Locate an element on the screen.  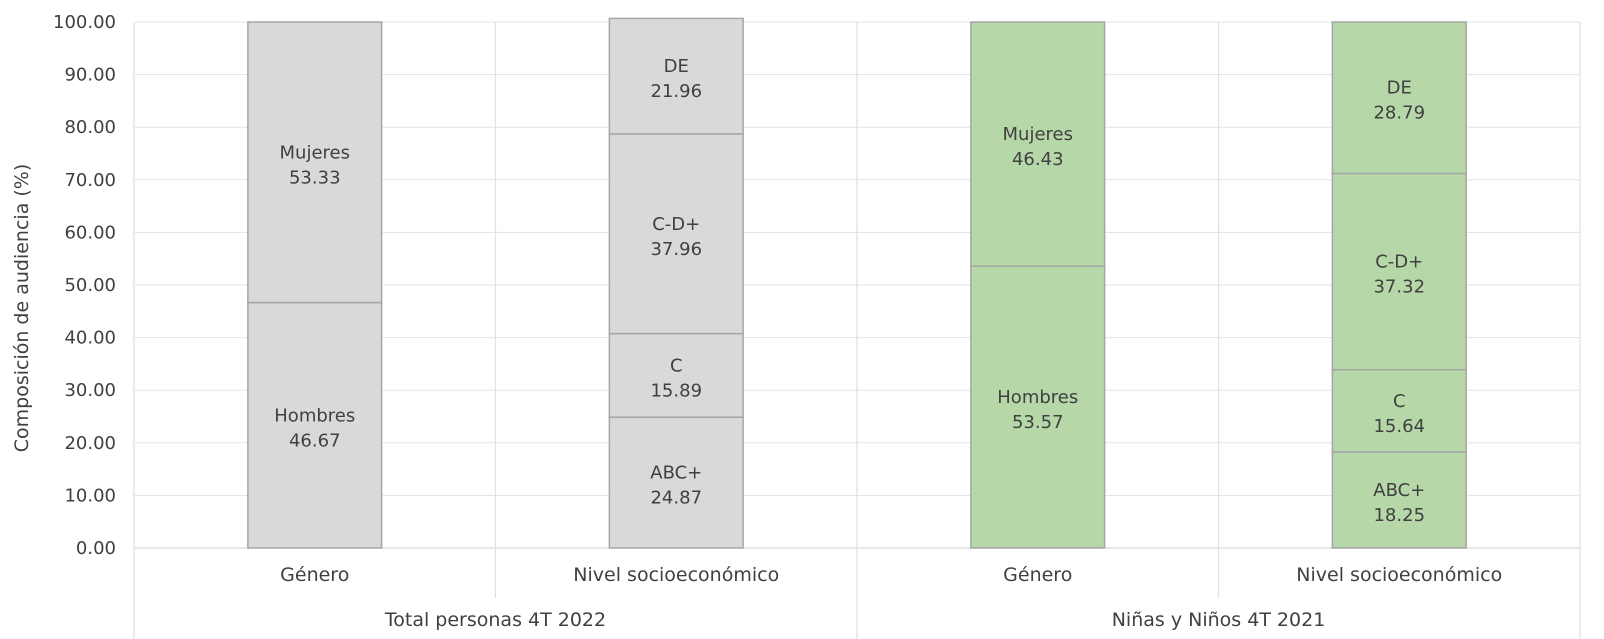
y-tick-label: 60.00 is located at coordinates (90, 232).